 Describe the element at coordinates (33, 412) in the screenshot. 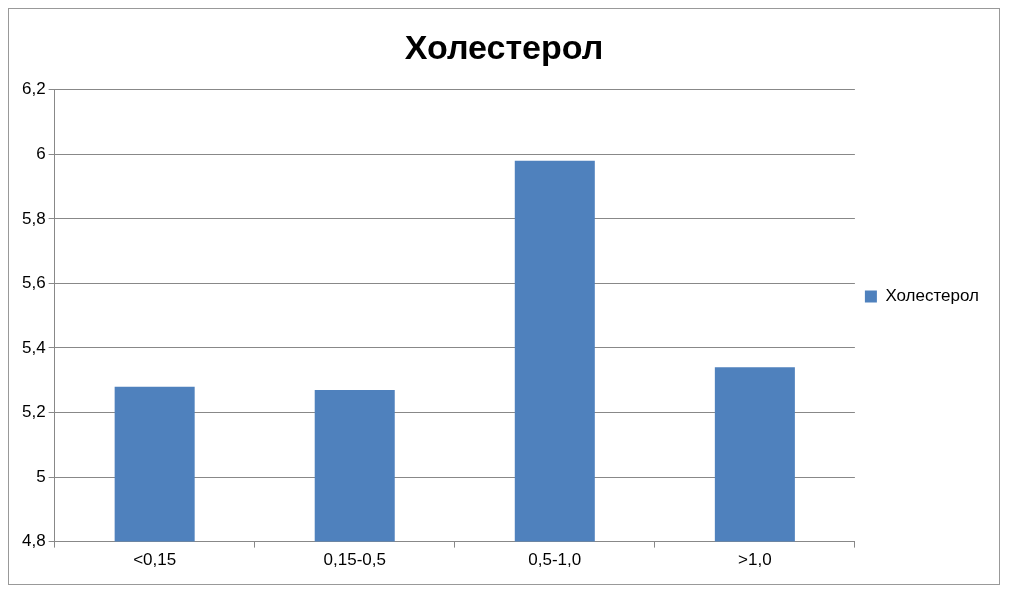

I see `y-tick-label: 5,2` at that location.